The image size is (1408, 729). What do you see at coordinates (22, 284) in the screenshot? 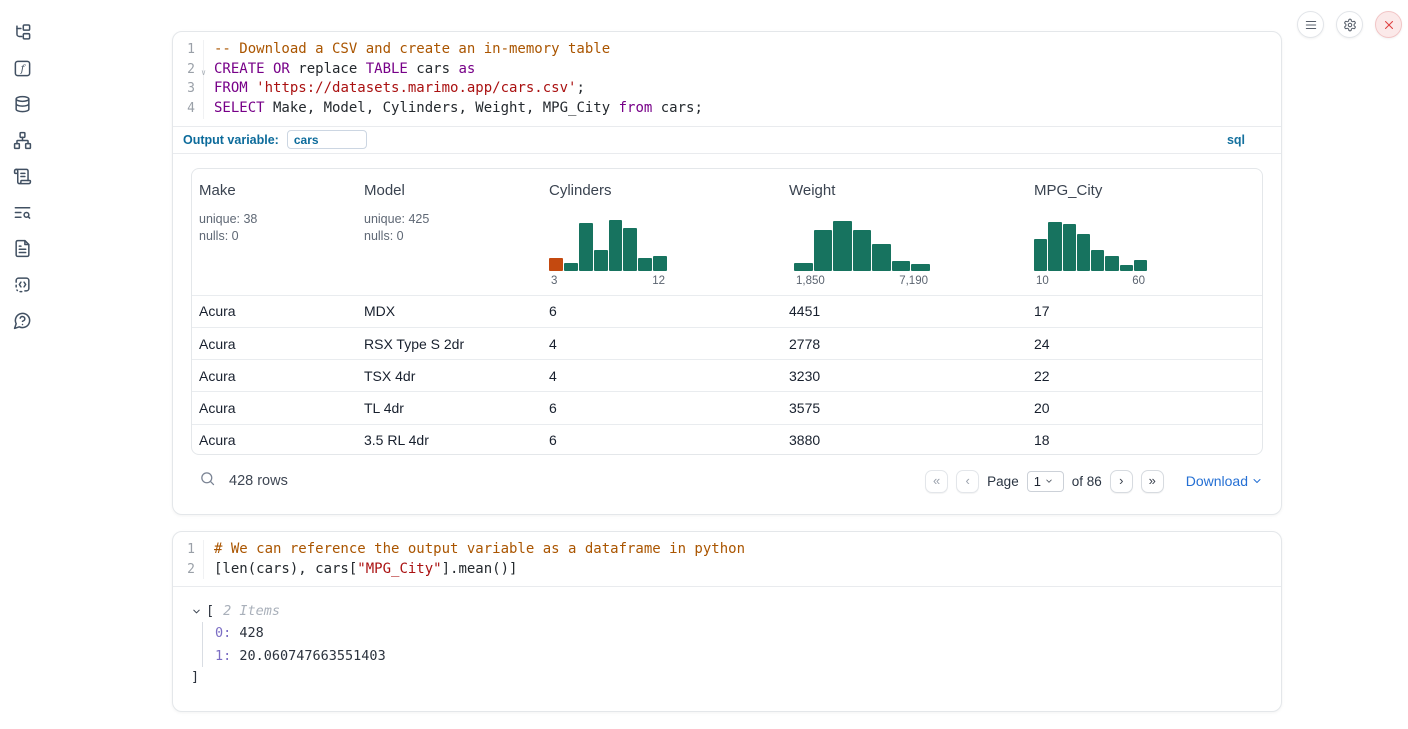
I see `scratchpad-code-icon` at bounding box center [22, 284].